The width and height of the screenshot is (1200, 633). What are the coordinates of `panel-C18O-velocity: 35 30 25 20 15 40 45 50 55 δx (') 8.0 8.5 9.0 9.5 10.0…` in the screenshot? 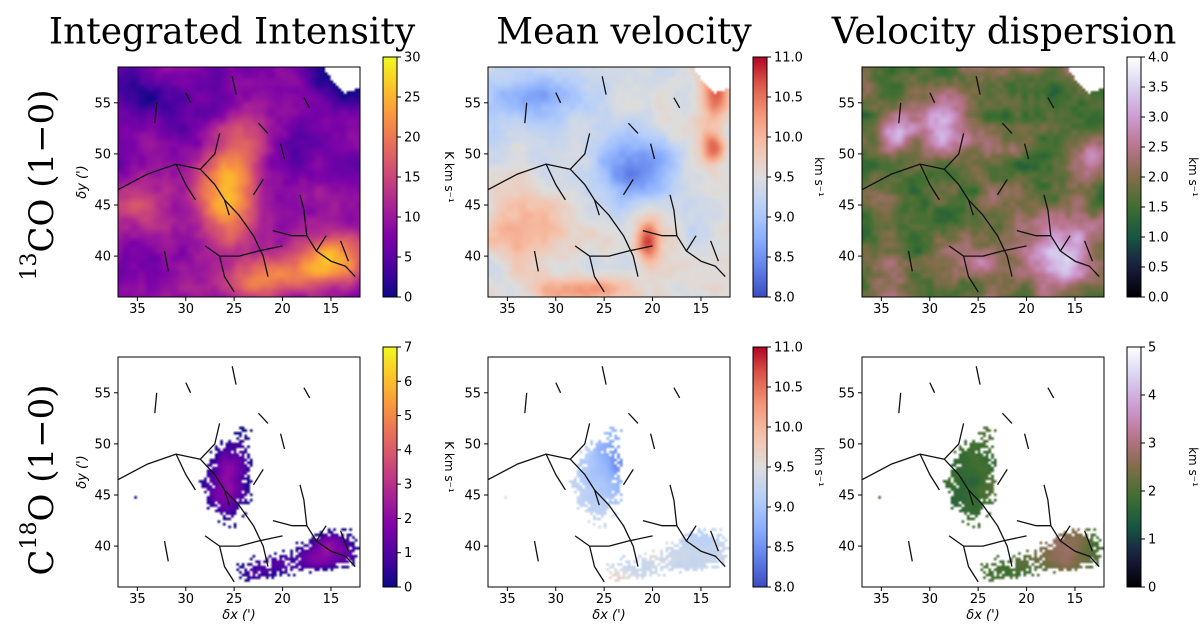 It's located at (645, 482).